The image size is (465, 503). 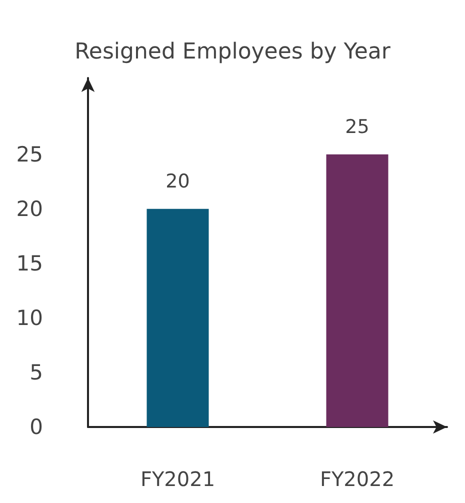 I want to click on chart-title: Resigned Employees by Year, so click(x=233, y=52).